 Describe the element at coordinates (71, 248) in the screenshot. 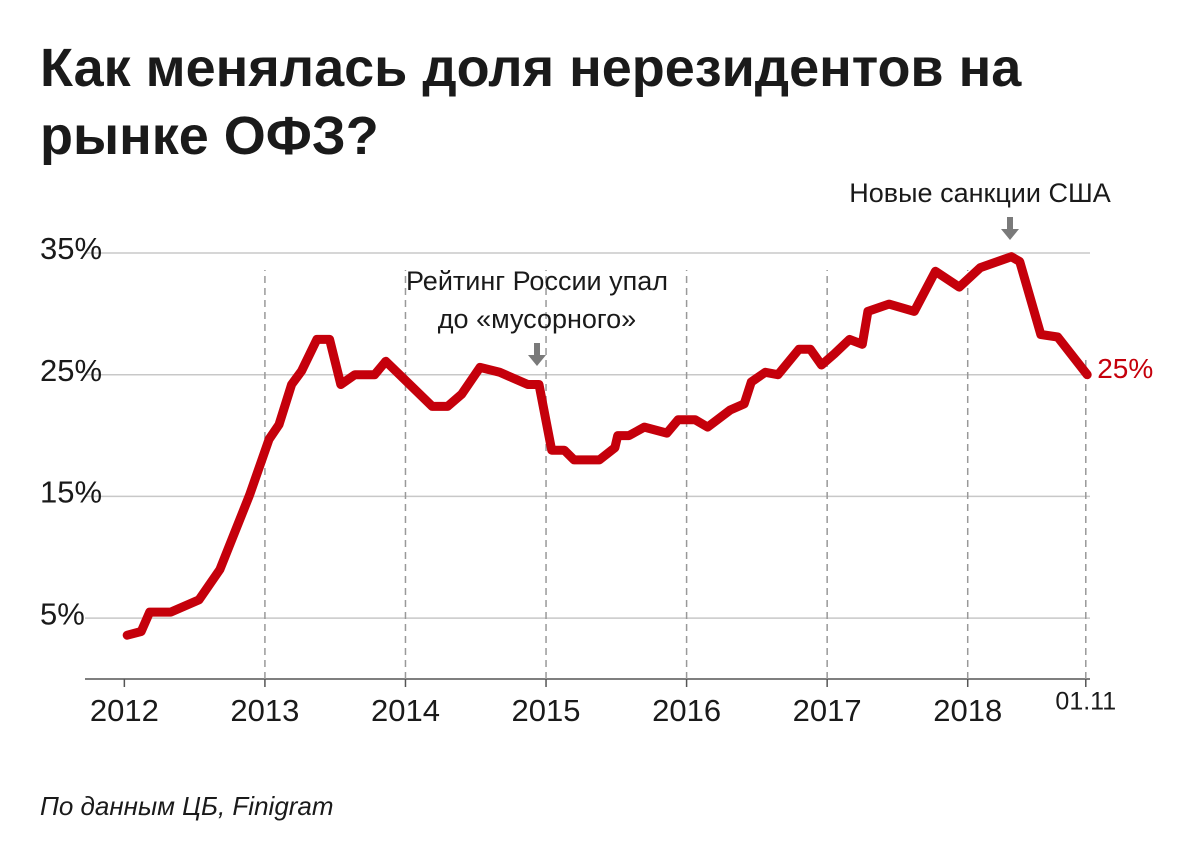

I see `y-tick-label: 35%` at that location.